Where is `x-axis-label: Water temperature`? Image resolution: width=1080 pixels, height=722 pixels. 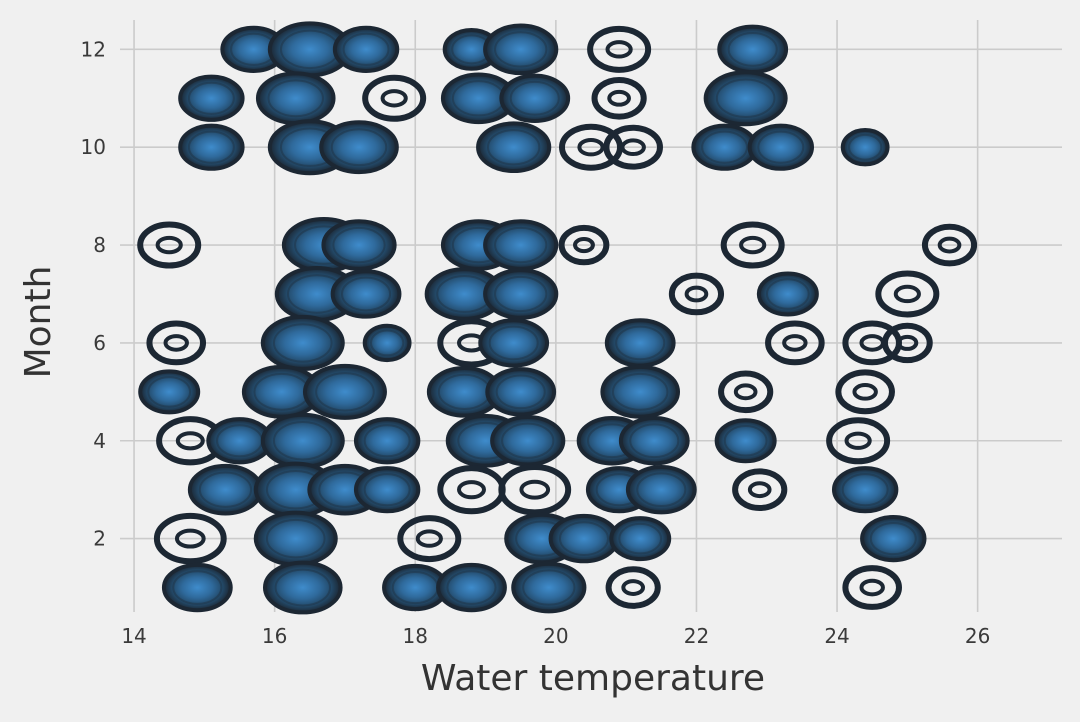 x-axis-label: Water temperature is located at coordinates (593, 678).